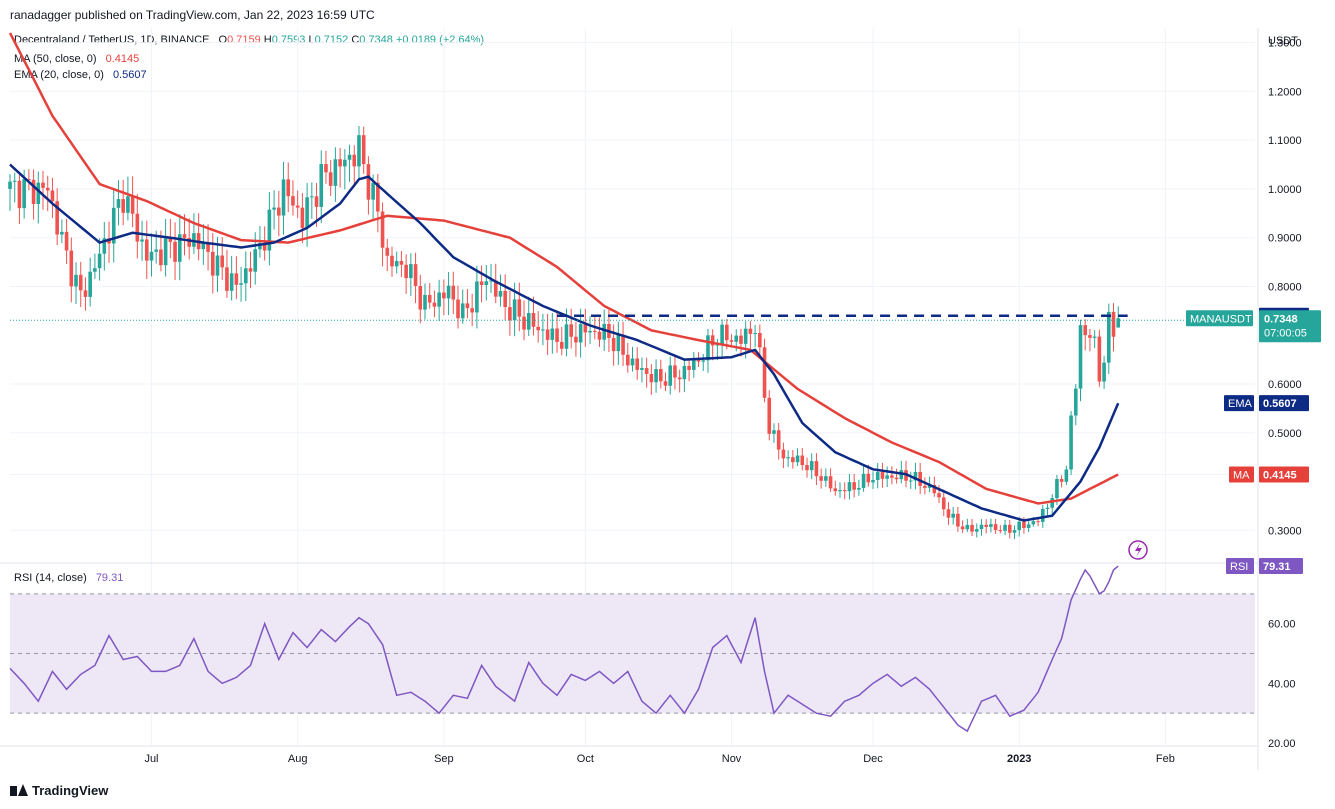  Describe the element at coordinates (1285, 239) in the screenshot. I see `price-tick-label: 0.9000` at that location.